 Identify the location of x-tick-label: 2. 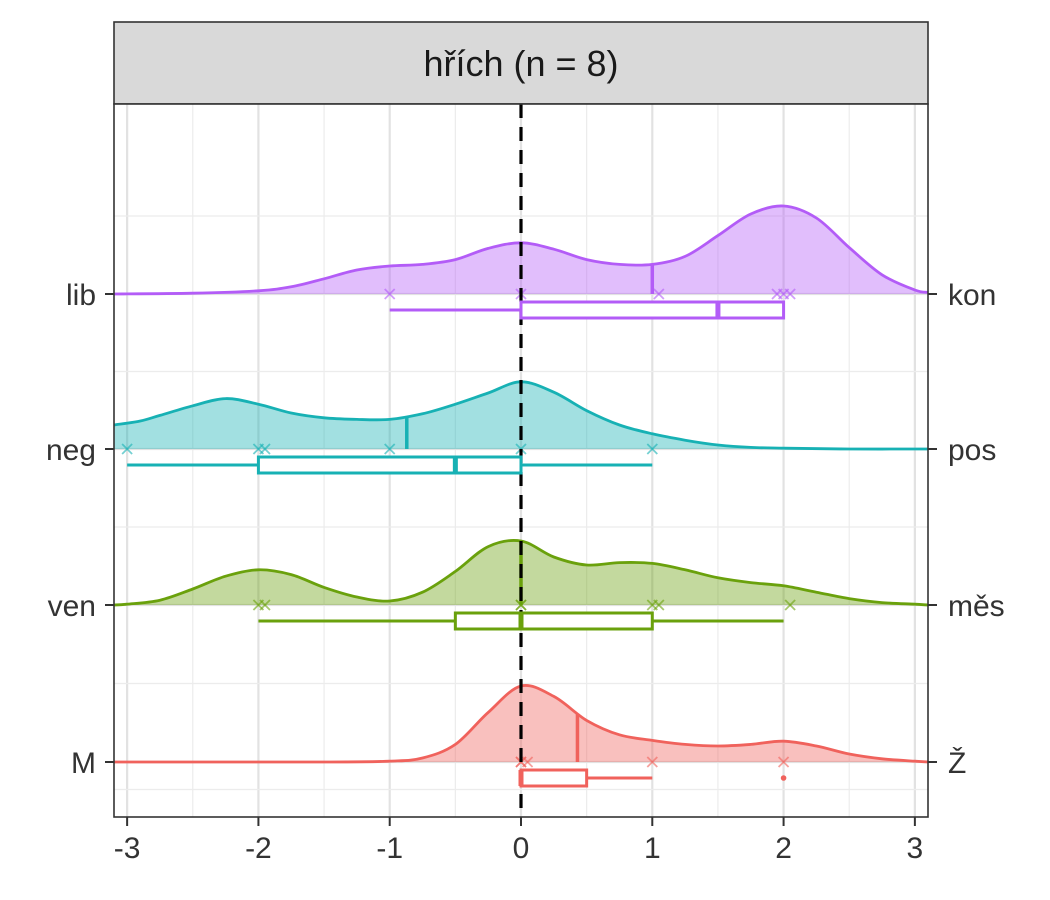
(783, 848).